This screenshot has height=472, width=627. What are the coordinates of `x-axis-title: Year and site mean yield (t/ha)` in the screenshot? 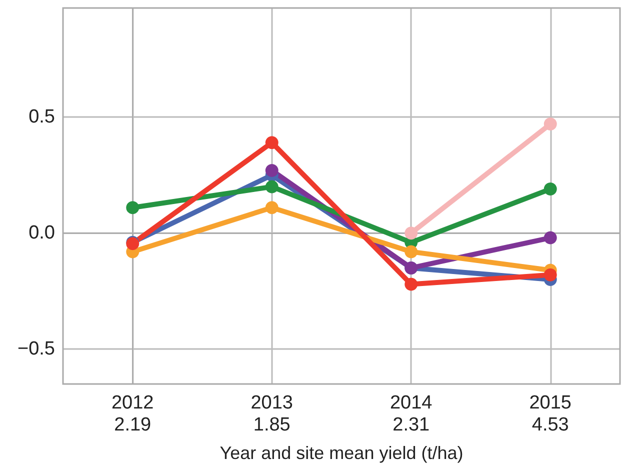 It's located at (342, 453).